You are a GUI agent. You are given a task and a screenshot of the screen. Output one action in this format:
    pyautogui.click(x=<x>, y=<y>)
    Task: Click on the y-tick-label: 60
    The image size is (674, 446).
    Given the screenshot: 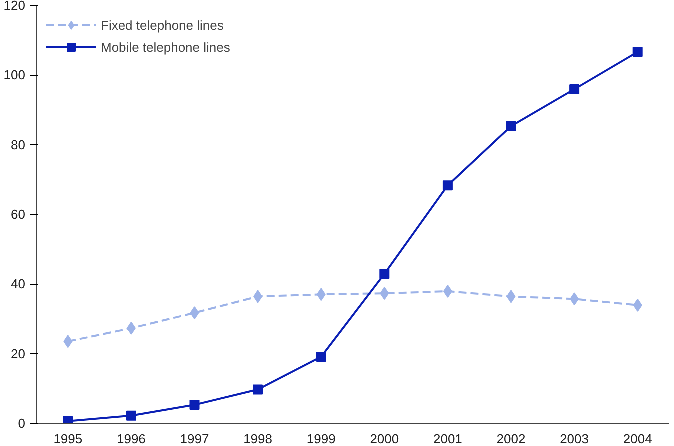 What is the action you would take?
    pyautogui.click(x=18, y=214)
    